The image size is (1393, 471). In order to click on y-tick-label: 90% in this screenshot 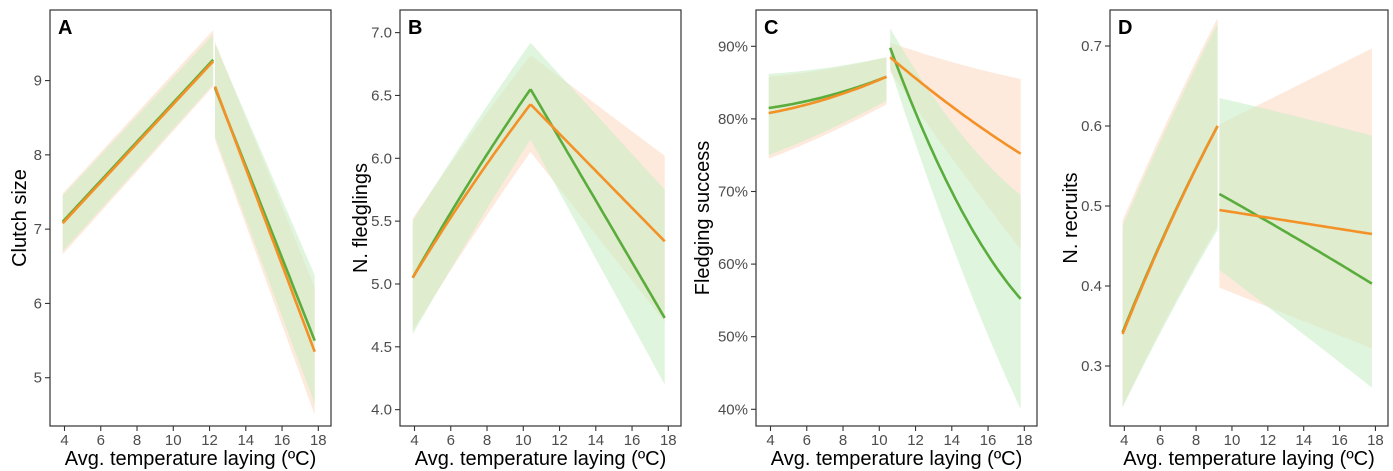, I will do `click(733, 46)`.